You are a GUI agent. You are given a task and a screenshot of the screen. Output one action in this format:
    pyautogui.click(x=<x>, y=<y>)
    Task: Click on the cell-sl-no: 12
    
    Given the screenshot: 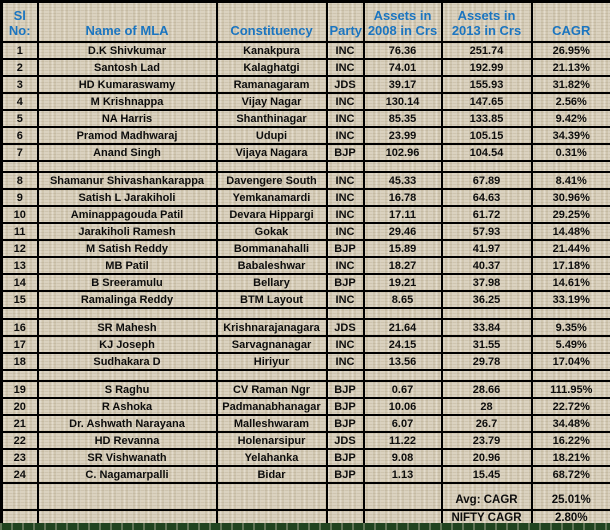 What is the action you would take?
    pyautogui.click(x=19, y=248)
    